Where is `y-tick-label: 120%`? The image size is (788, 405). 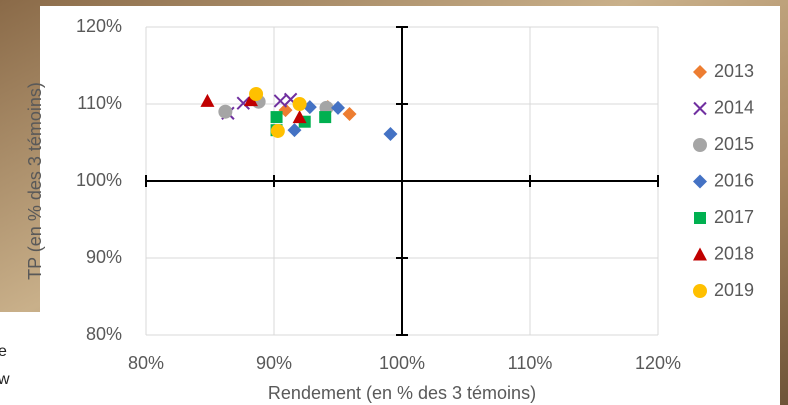 y-tick-label: 120% is located at coordinates (99, 26).